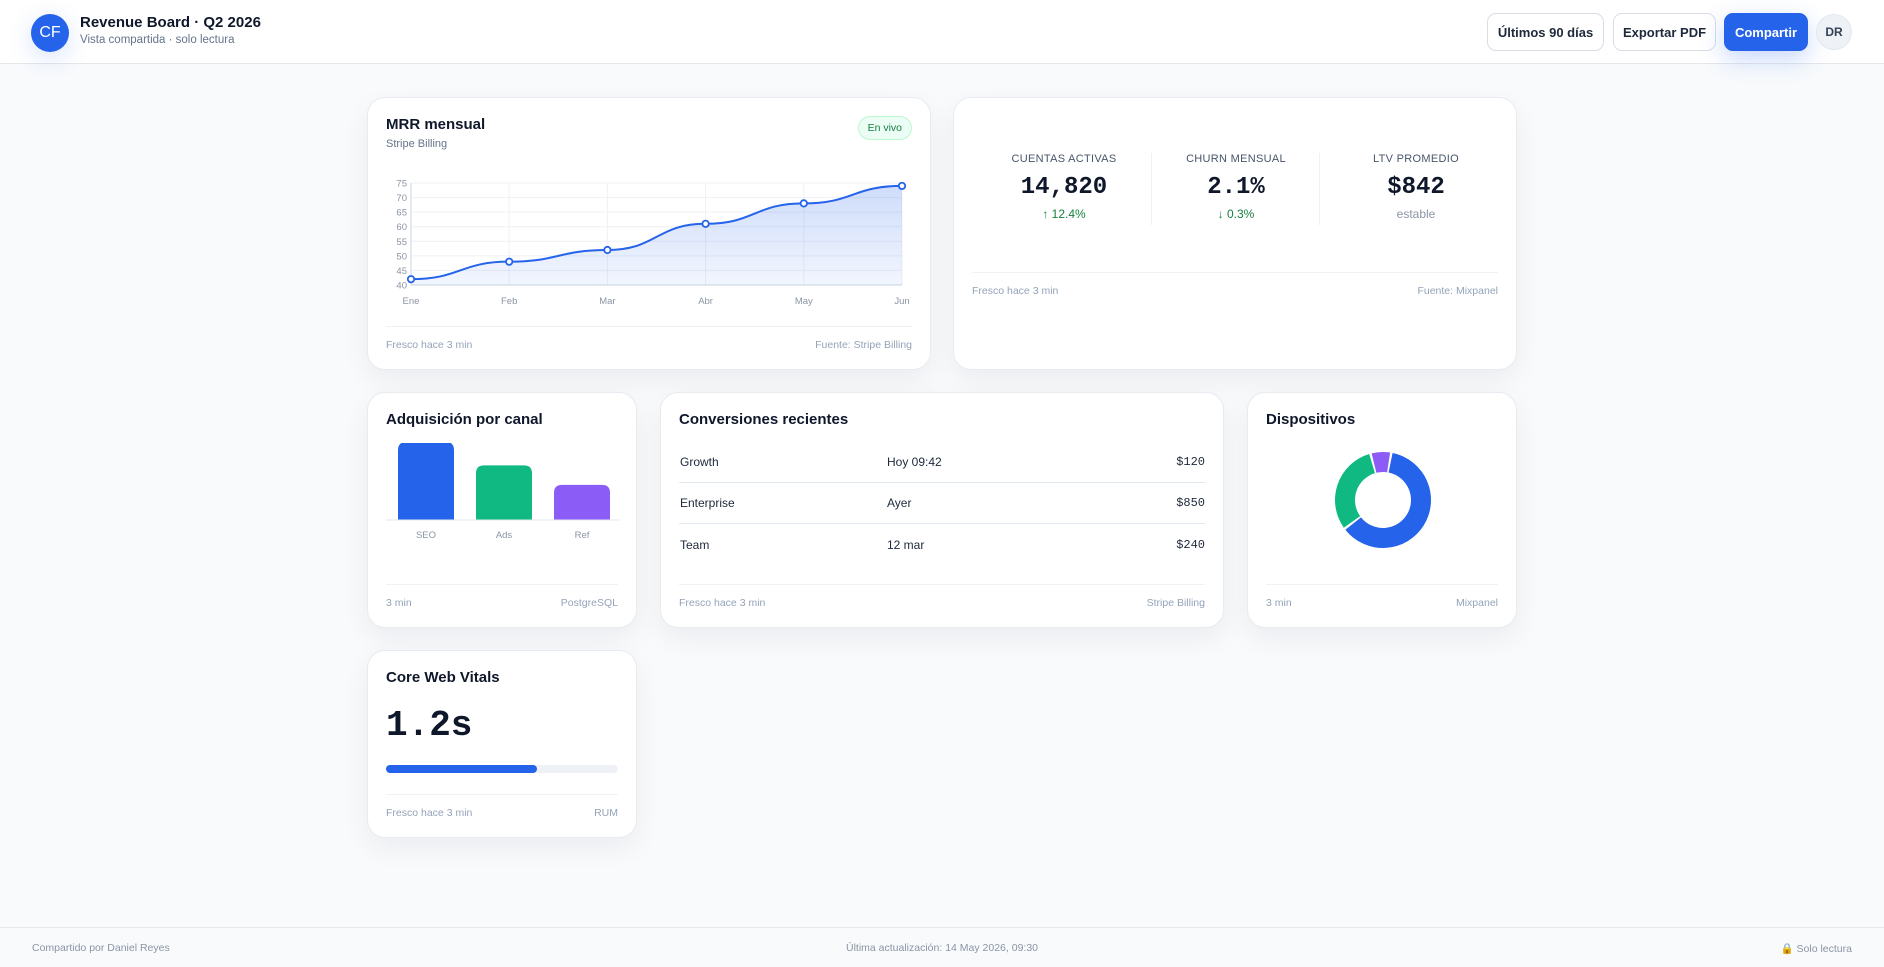 The height and width of the screenshot is (967, 1884). Describe the element at coordinates (699, 462) in the screenshot. I see `plan-name: Growth` at that location.